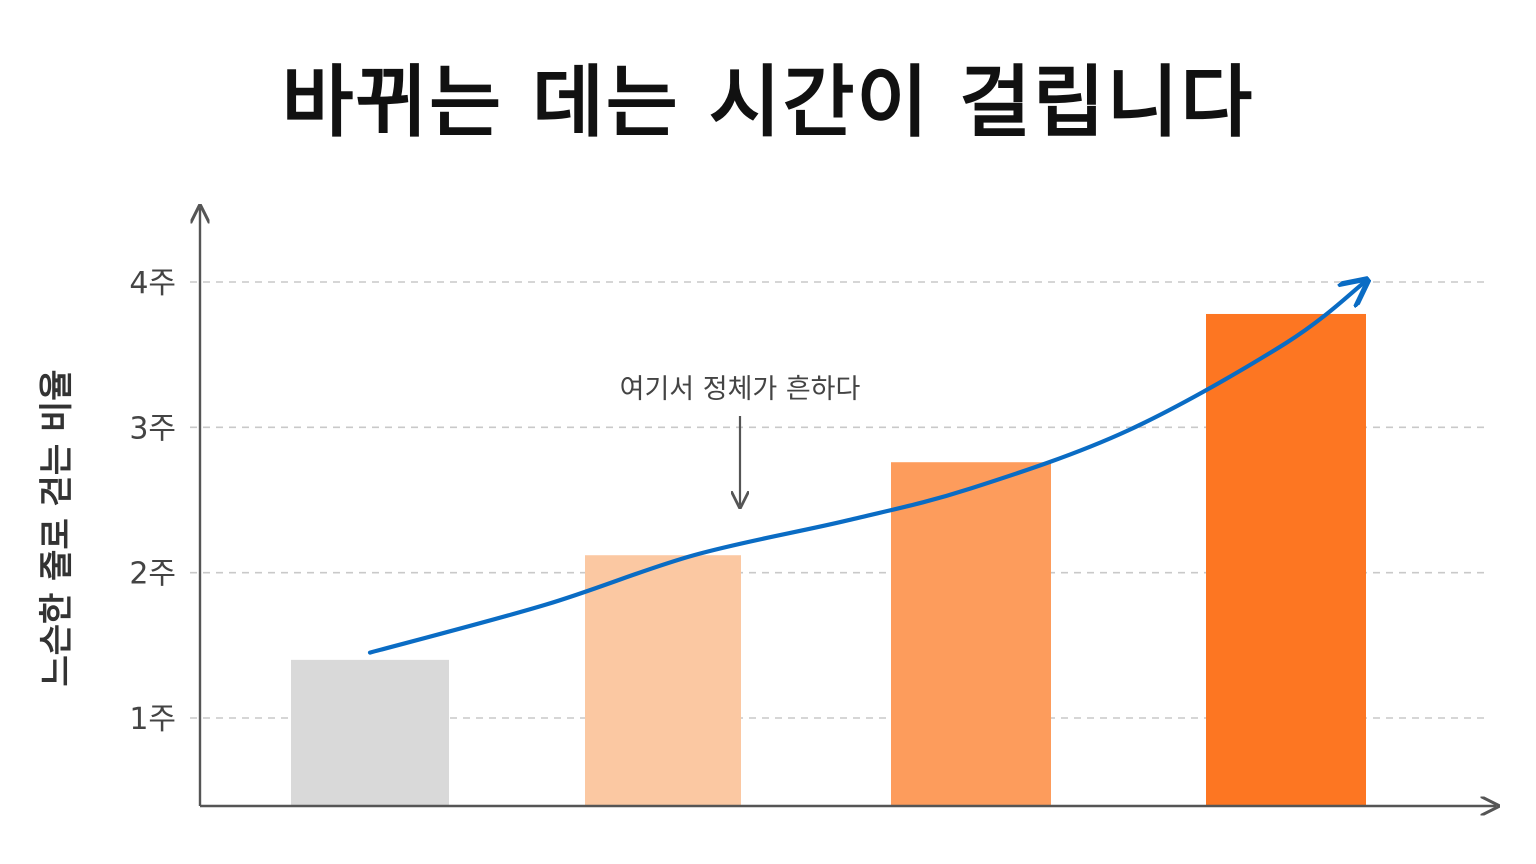 Image resolution: width=1536 pixels, height=864 pixels. I want to click on y-axis-label: 느슨한 줄로 걷는 비율, so click(57, 527).